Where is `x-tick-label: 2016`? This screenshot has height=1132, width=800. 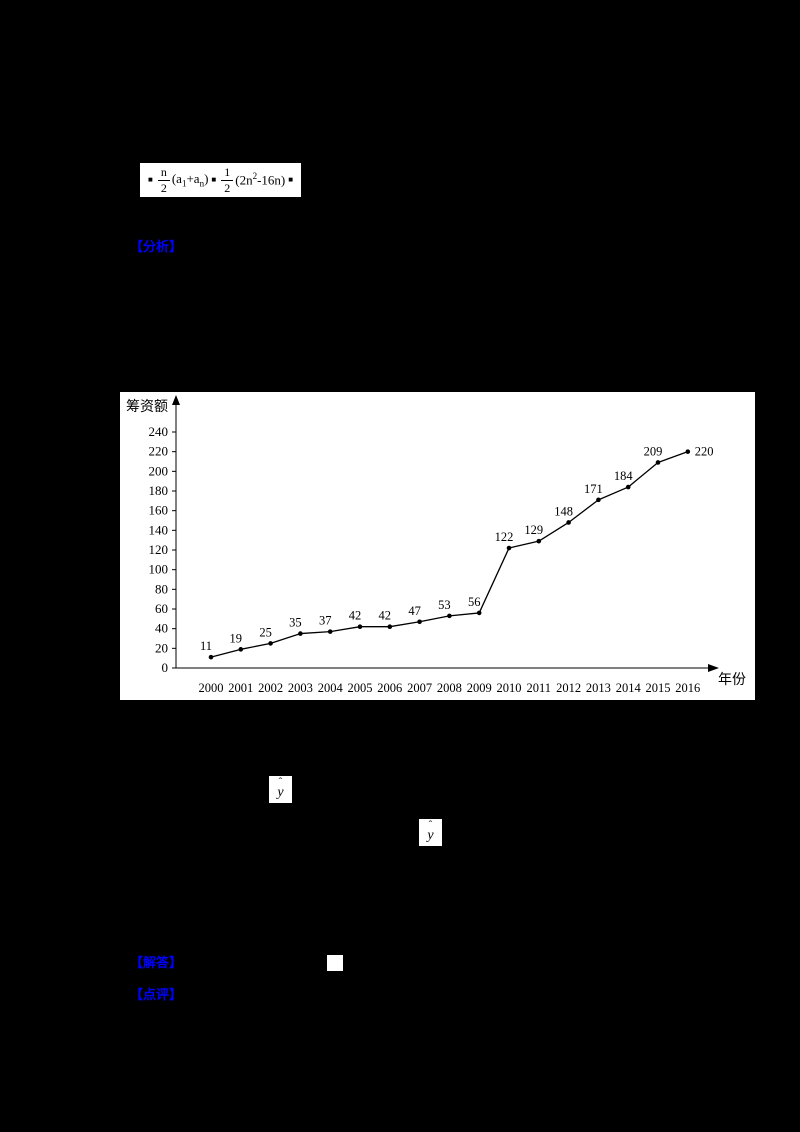 x-tick-label: 2016 is located at coordinates (687, 688).